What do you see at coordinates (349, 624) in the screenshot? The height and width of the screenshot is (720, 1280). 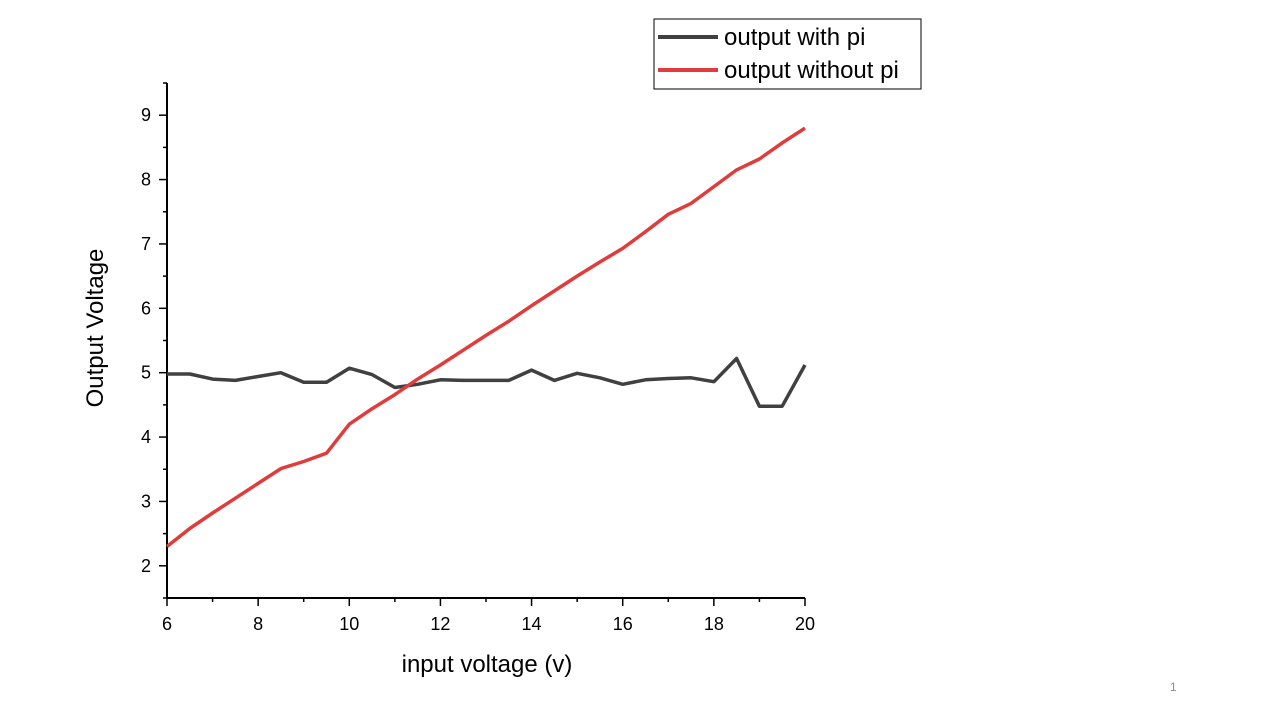 I see `x-tick-label: 10` at bounding box center [349, 624].